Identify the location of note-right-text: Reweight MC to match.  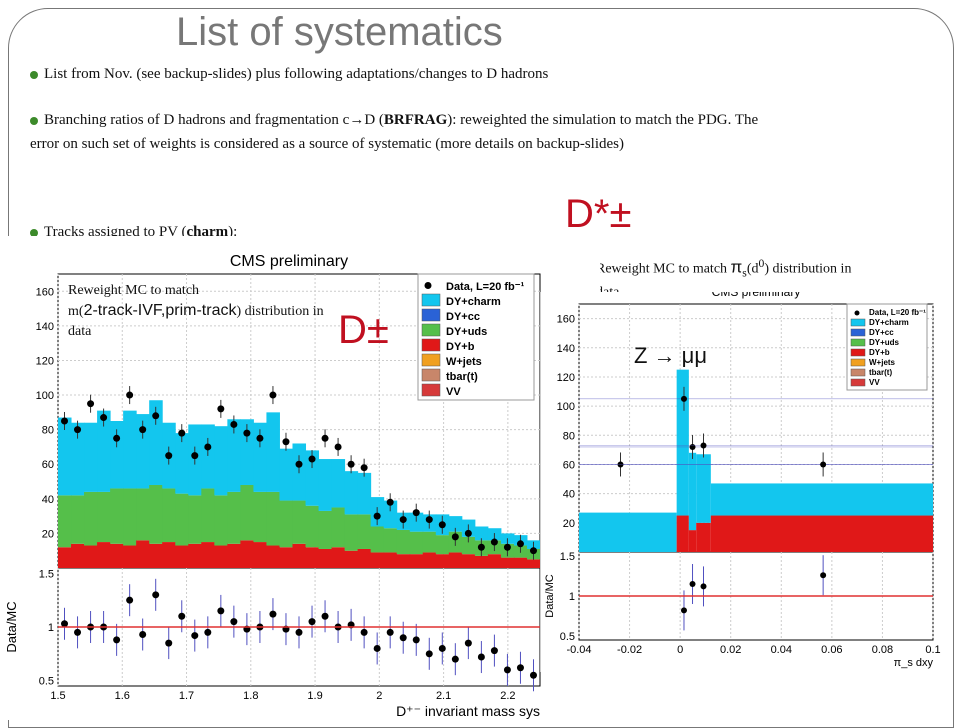
(663, 269).